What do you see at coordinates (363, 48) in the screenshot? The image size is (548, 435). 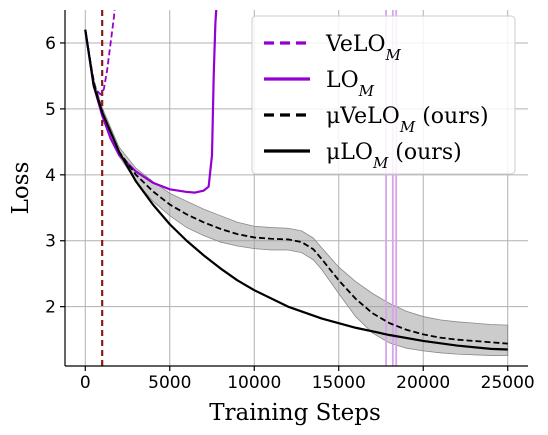 I see `legend-label-0: VeLOM` at bounding box center [363, 48].